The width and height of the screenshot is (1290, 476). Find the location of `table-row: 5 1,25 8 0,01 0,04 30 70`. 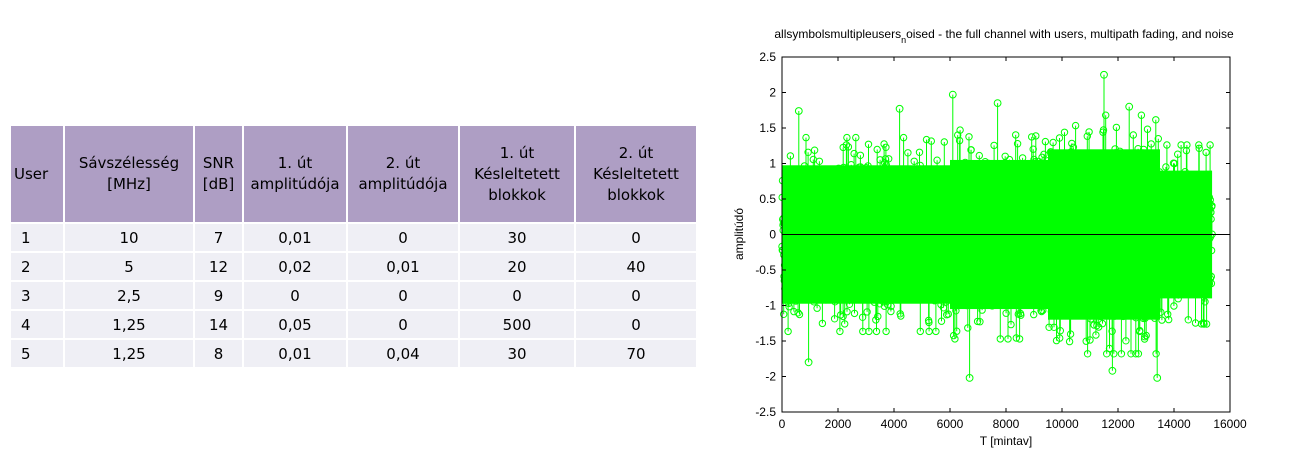

table-row: 5 1,25 8 0,01 0,04 30 70 is located at coordinates (353, 353).